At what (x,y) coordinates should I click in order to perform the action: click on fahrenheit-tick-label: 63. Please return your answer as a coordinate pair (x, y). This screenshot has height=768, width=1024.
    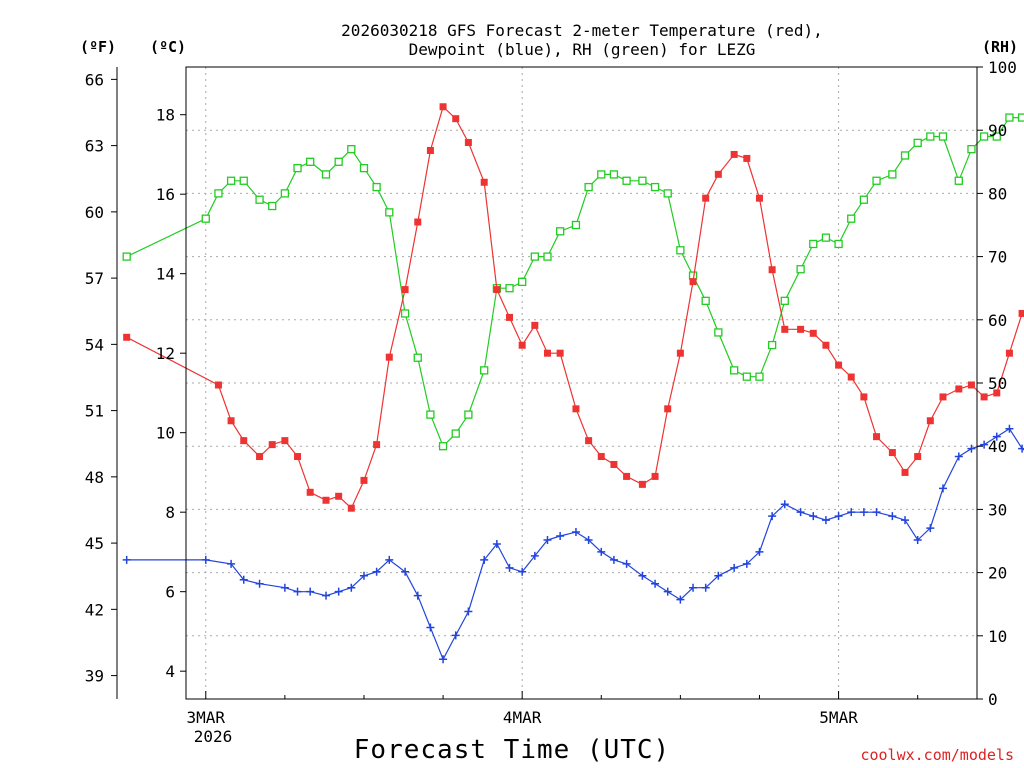
    Looking at the image, I should click on (94, 146).